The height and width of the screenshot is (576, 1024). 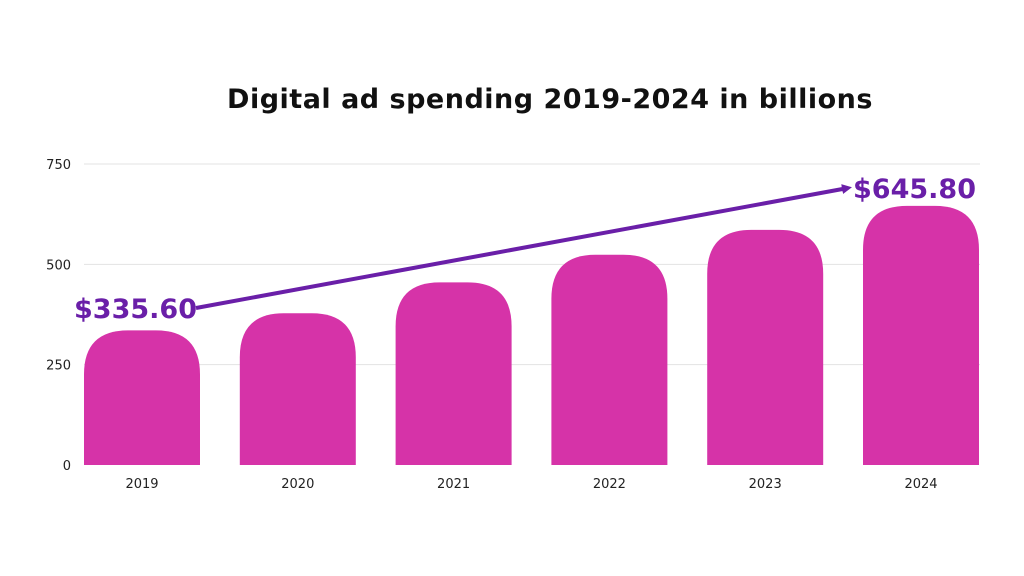 What do you see at coordinates (921, 335) in the screenshot?
I see `bar-2024` at bounding box center [921, 335].